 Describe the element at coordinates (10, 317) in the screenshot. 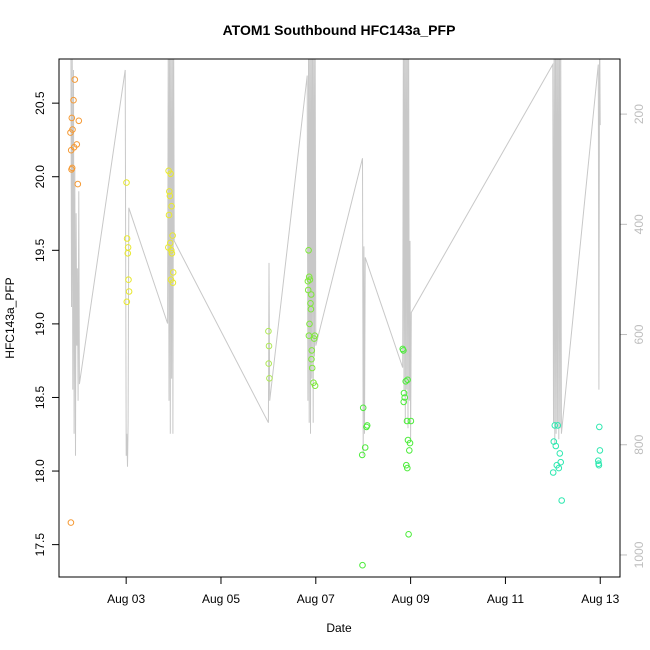

I see `y-axis-label: HFC143a_PFP` at that location.